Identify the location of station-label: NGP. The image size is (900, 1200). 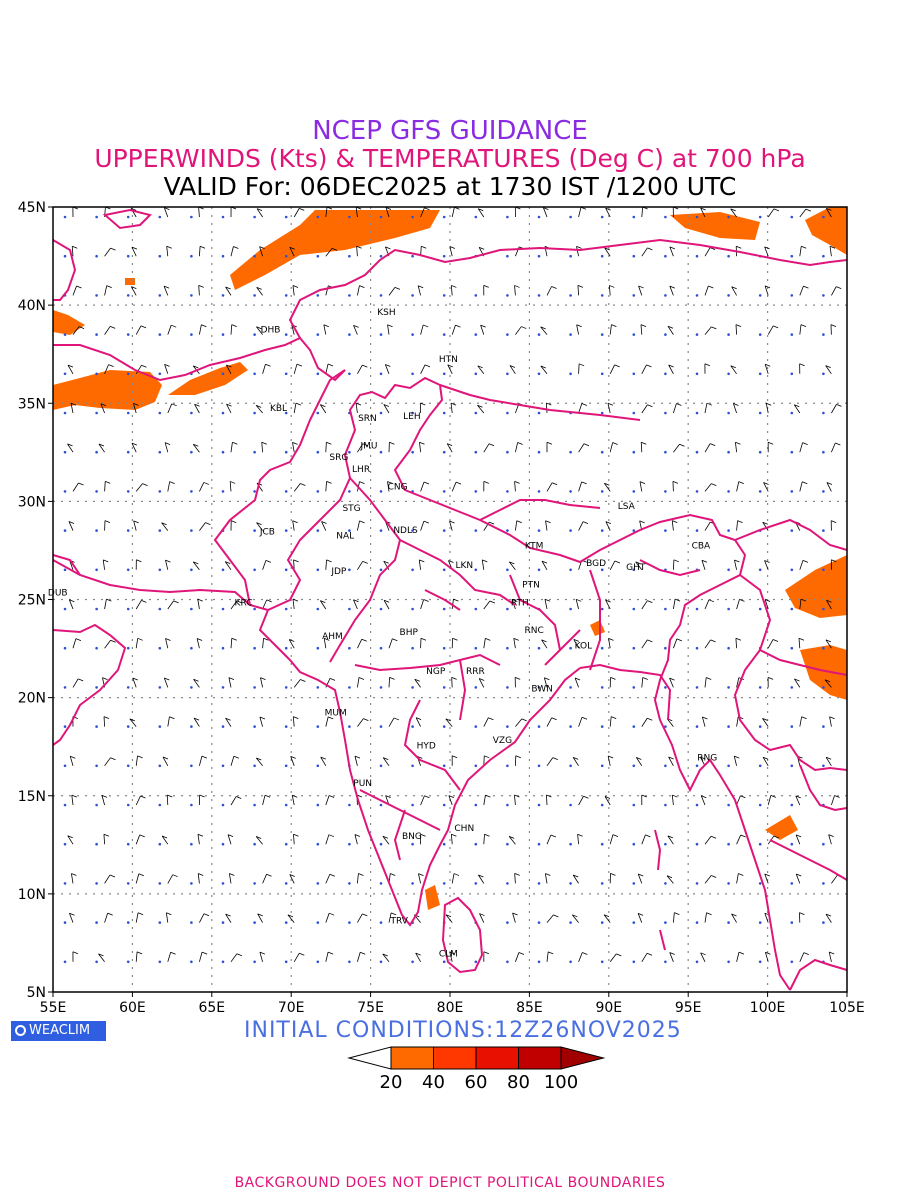
(436, 672).